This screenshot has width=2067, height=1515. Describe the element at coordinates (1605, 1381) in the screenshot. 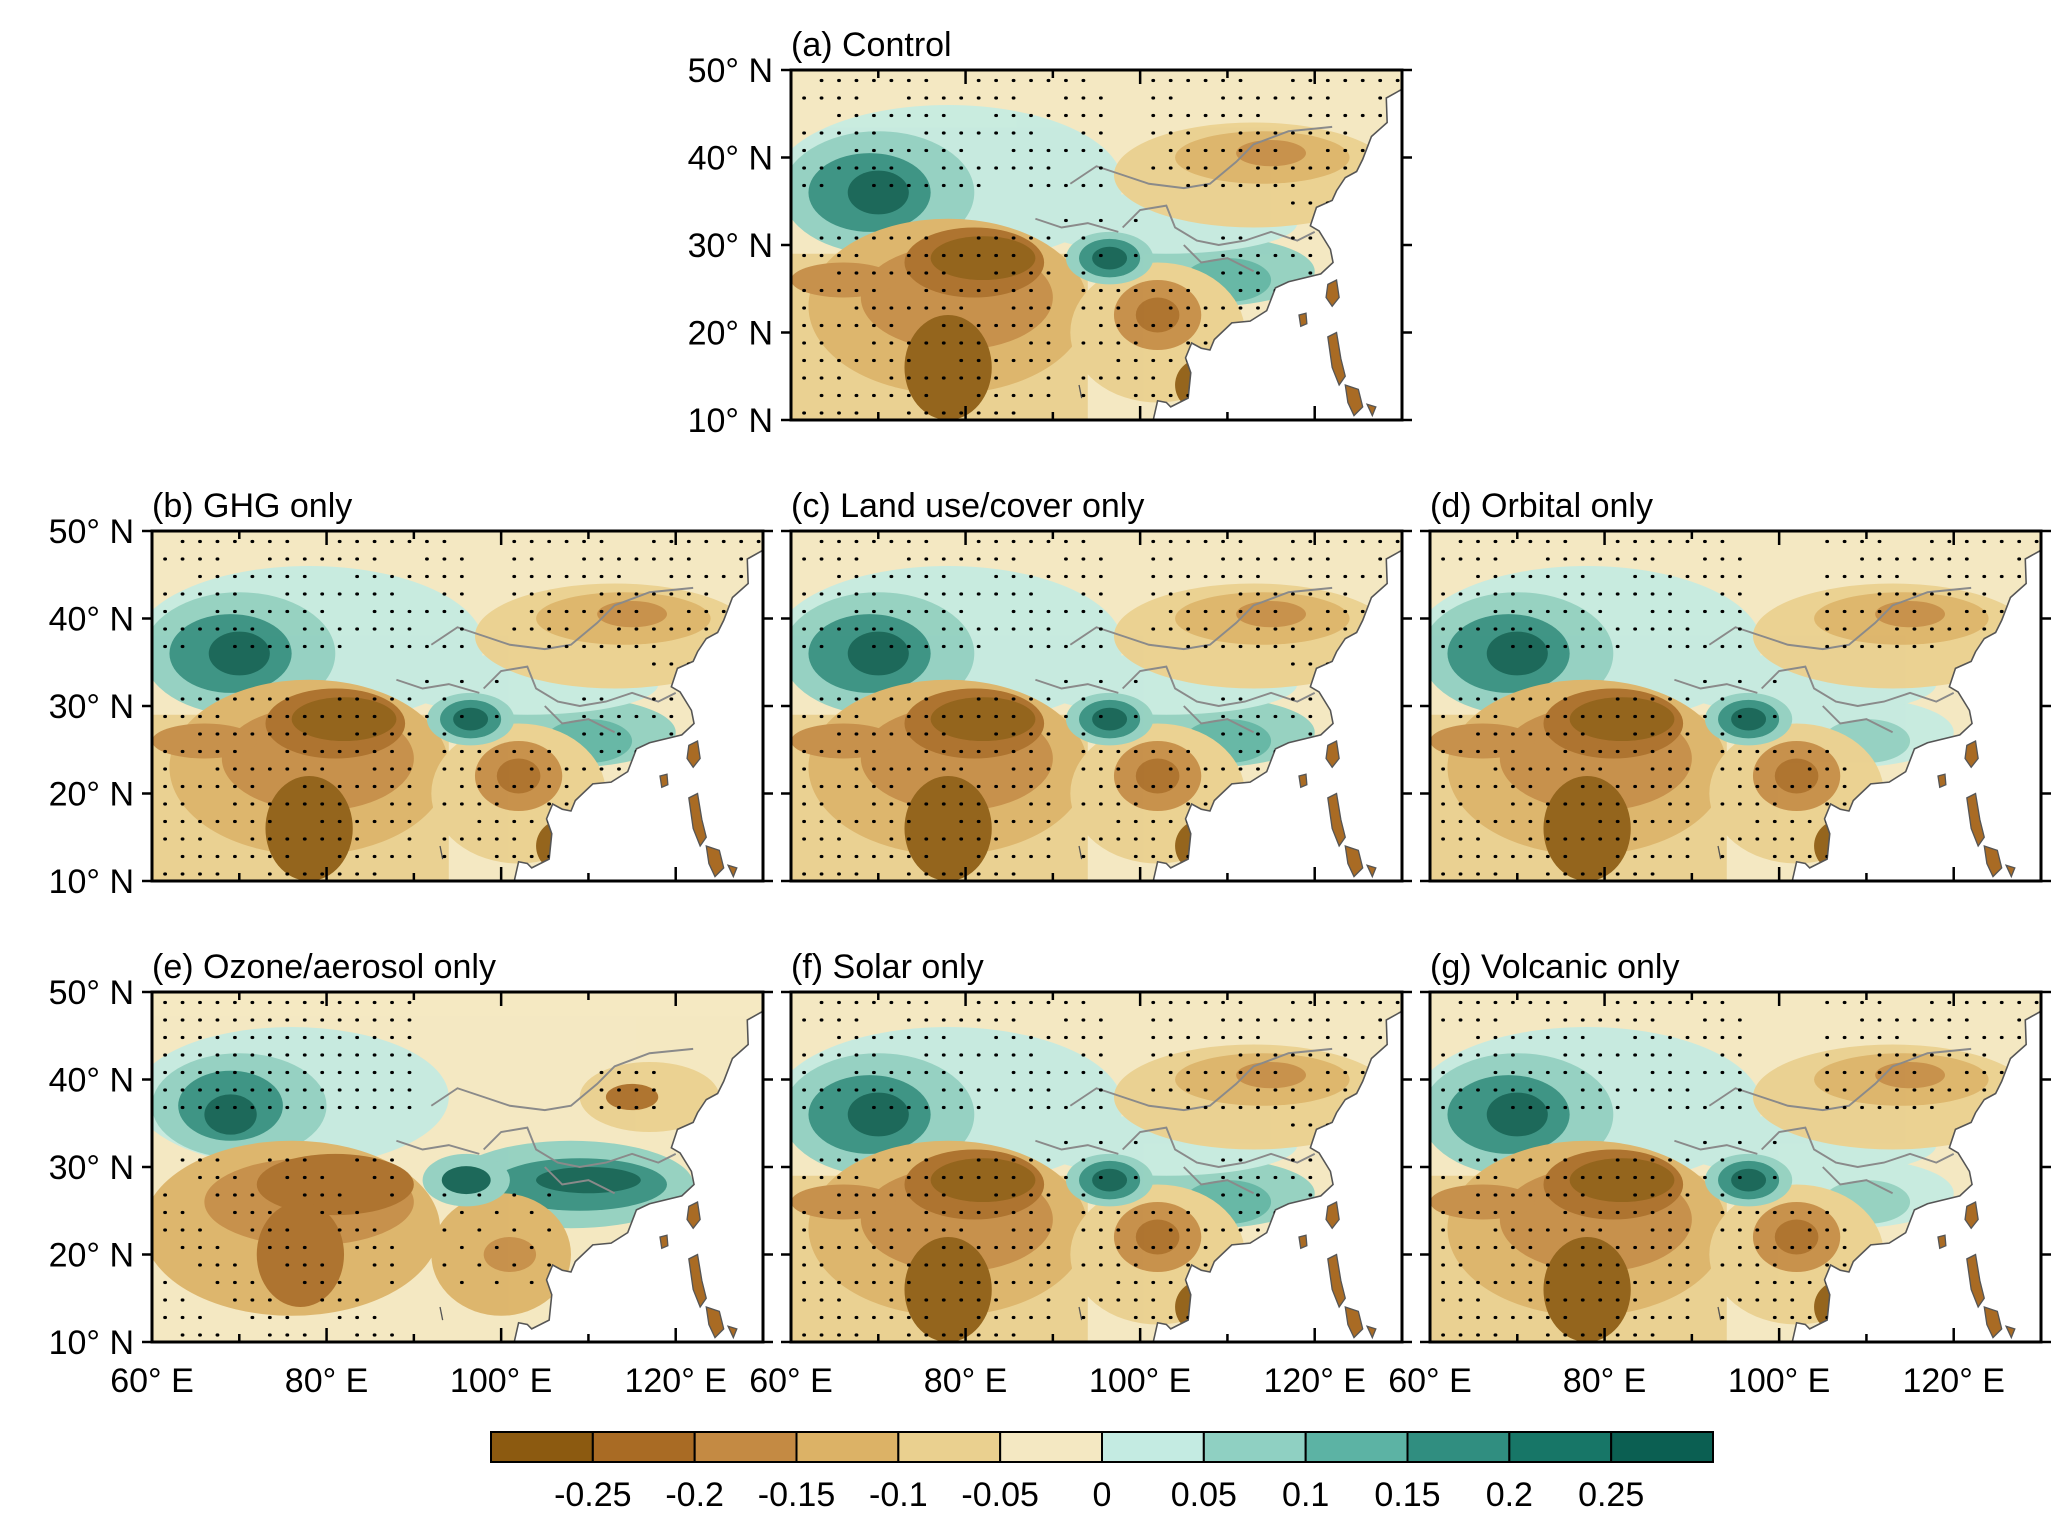

I see `lon-label: 80° E` at that location.